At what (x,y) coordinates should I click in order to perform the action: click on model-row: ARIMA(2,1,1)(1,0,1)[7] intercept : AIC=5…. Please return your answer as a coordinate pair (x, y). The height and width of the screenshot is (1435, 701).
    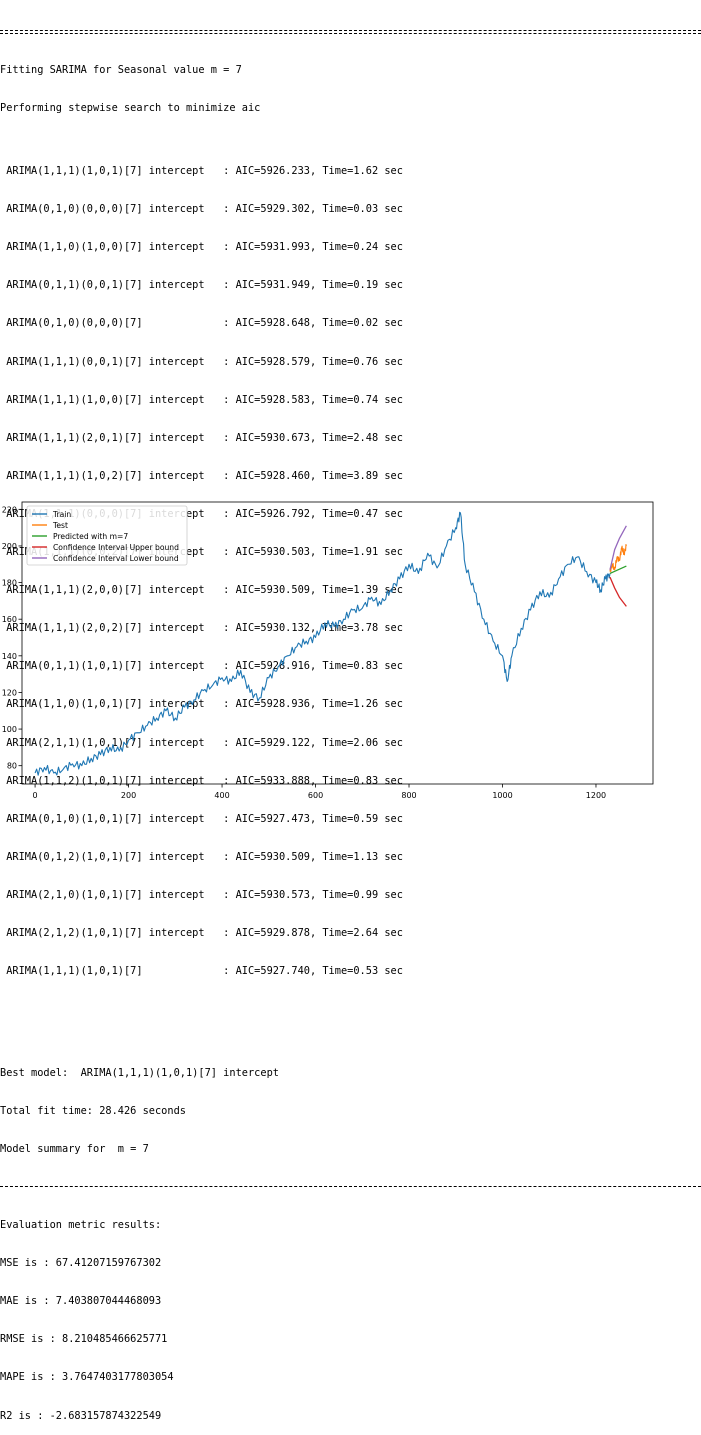
    Looking at the image, I should click on (201, 742).